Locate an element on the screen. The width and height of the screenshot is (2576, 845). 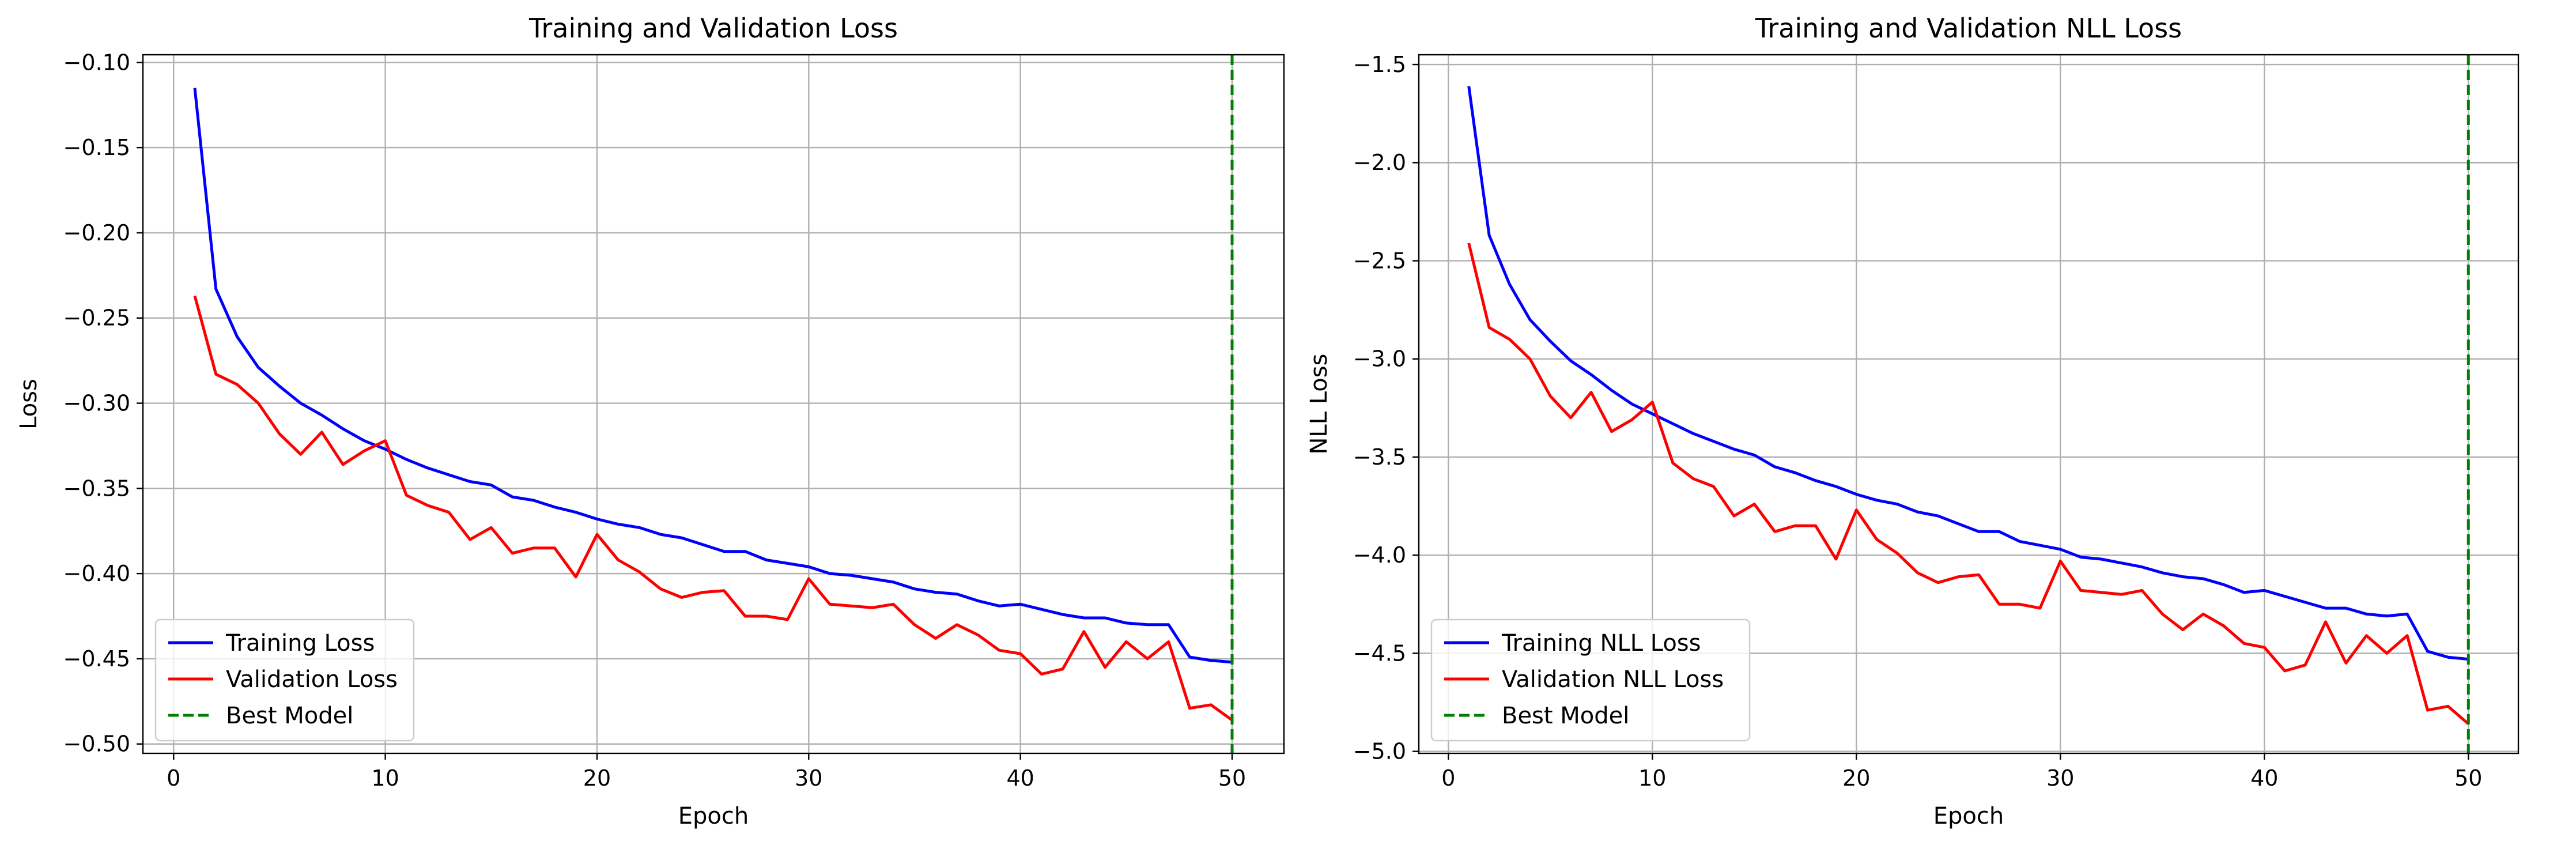
y-tick-label: −5.0 is located at coordinates (1380, 752).